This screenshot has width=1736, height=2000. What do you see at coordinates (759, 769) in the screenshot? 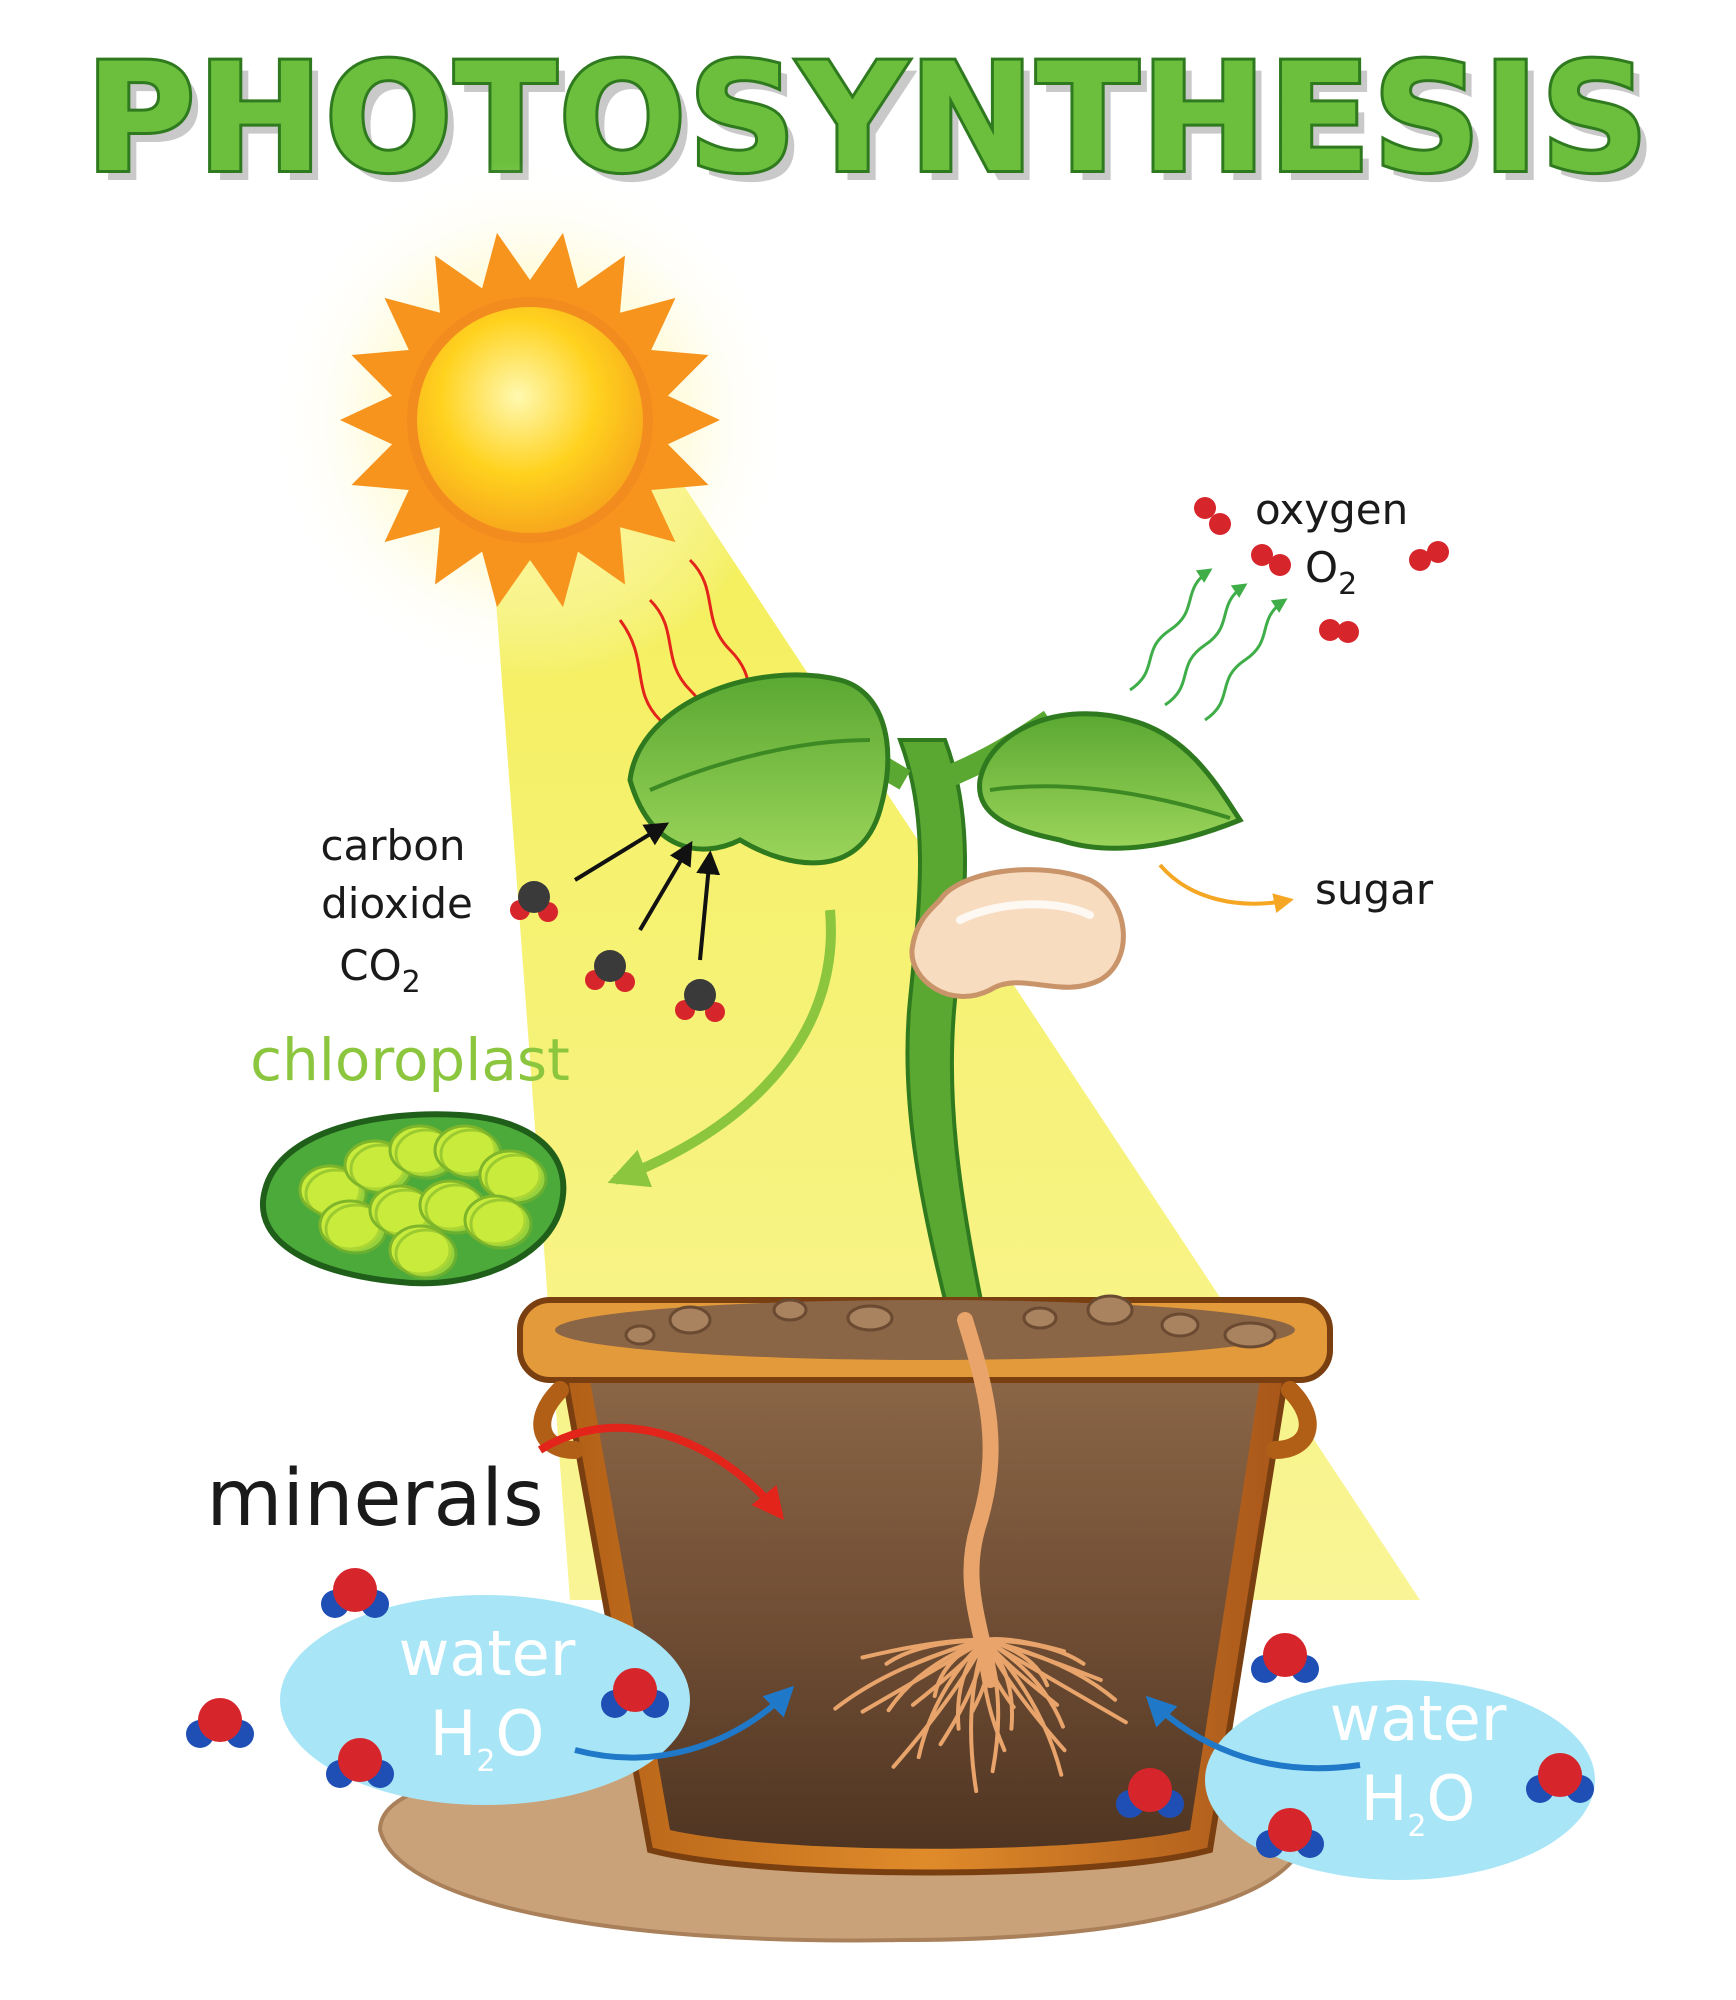
I see `leaf-left-icon` at bounding box center [759, 769].